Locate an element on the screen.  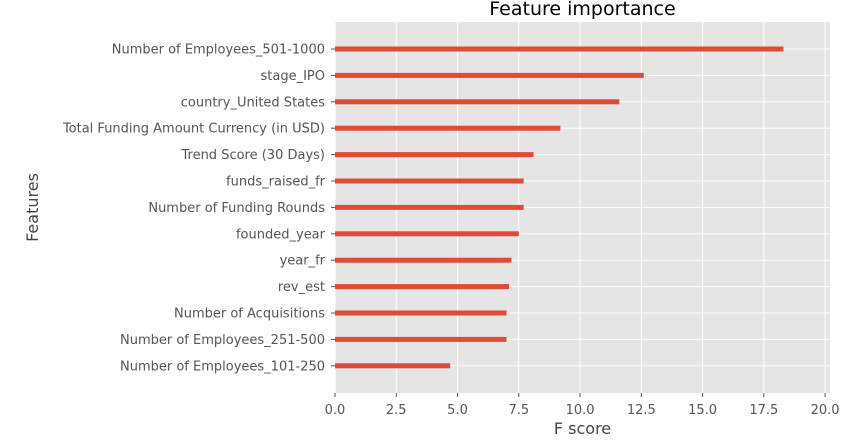
x-tick-labels: 0.0 2.5 5.0 7.5 10.0 12.5 15.0 17.5 20.0 is located at coordinates (582, 405).